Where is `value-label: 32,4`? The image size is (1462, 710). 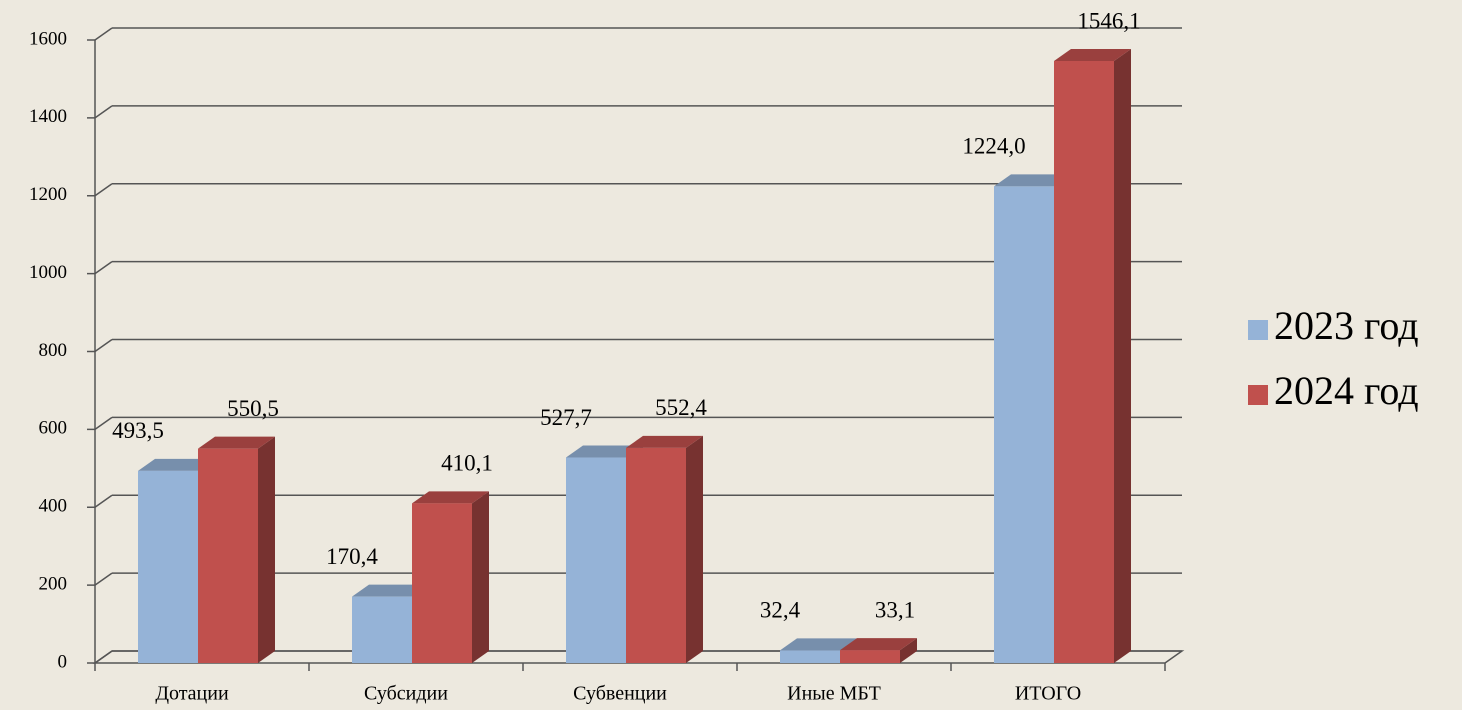 value-label: 32,4 is located at coordinates (780, 610).